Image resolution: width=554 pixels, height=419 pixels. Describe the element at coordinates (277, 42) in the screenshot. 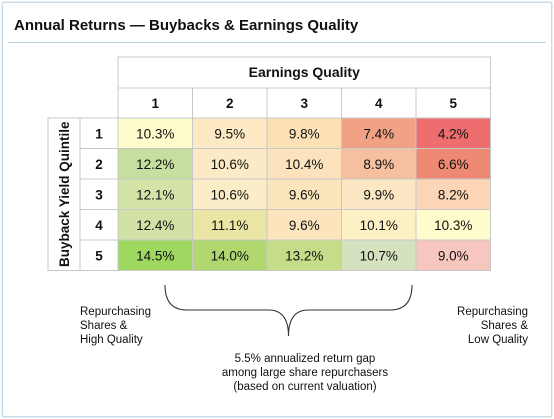

I see `title-divider` at that location.